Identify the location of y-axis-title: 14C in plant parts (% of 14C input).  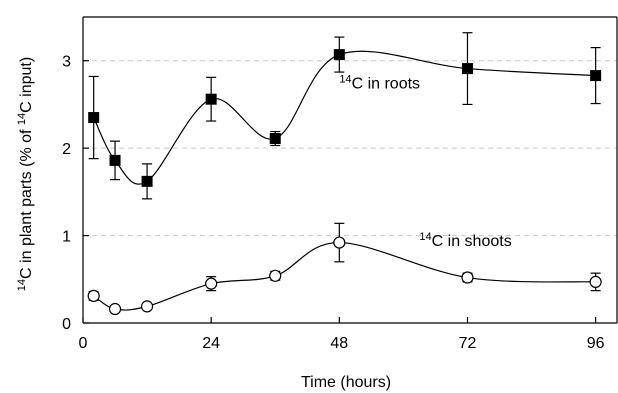
(25, 174).